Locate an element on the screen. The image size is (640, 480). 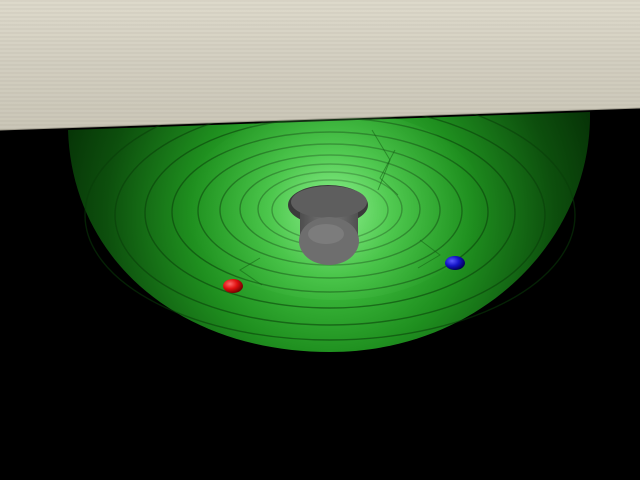
blue-ball is located at coordinates (455, 263).